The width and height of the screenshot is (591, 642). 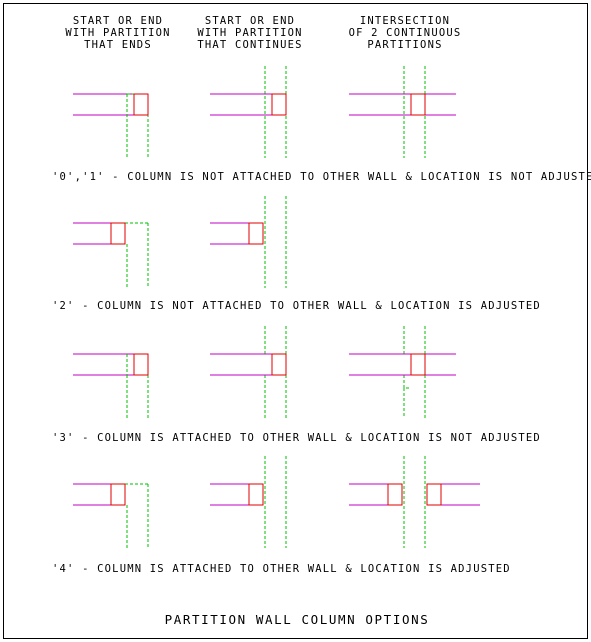 What do you see at coordinates (111, 515) in the screenshot?
I see `detail-4-ends` at bounding box center [111, 515].